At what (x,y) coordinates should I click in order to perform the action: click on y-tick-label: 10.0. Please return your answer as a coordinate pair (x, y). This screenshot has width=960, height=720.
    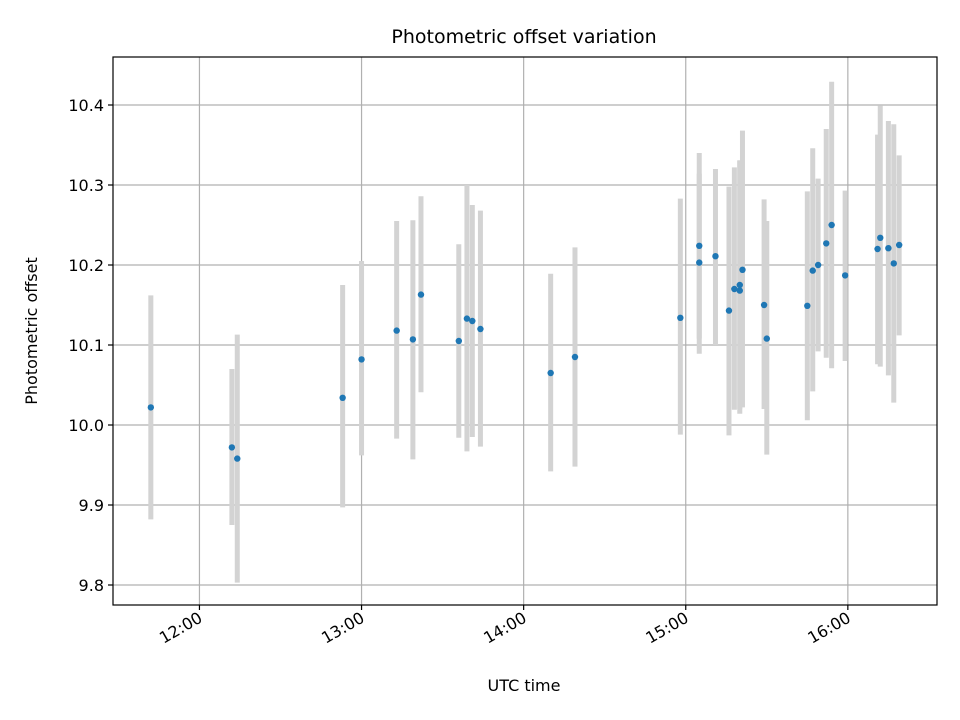
    Looking at the image, I should click on (86, 425).